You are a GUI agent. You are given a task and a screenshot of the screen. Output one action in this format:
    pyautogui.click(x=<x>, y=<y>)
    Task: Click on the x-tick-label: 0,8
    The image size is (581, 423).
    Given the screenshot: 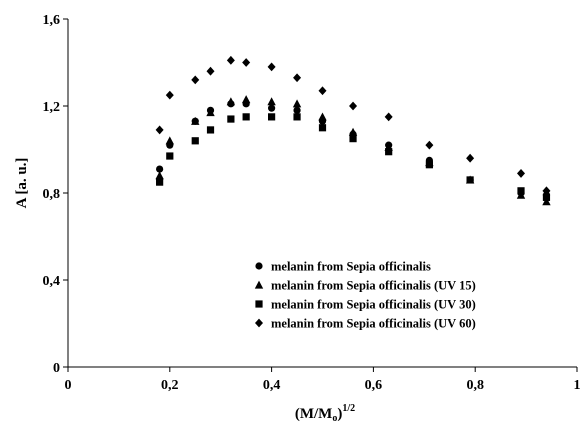 What is the action you would take?
    pyautogui.click(x=475, y=385)
    